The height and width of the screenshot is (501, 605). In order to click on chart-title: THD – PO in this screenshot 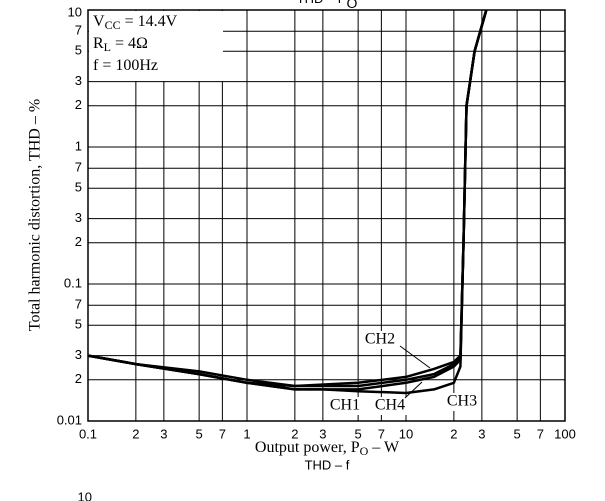, I will do `click(327, 5)`.